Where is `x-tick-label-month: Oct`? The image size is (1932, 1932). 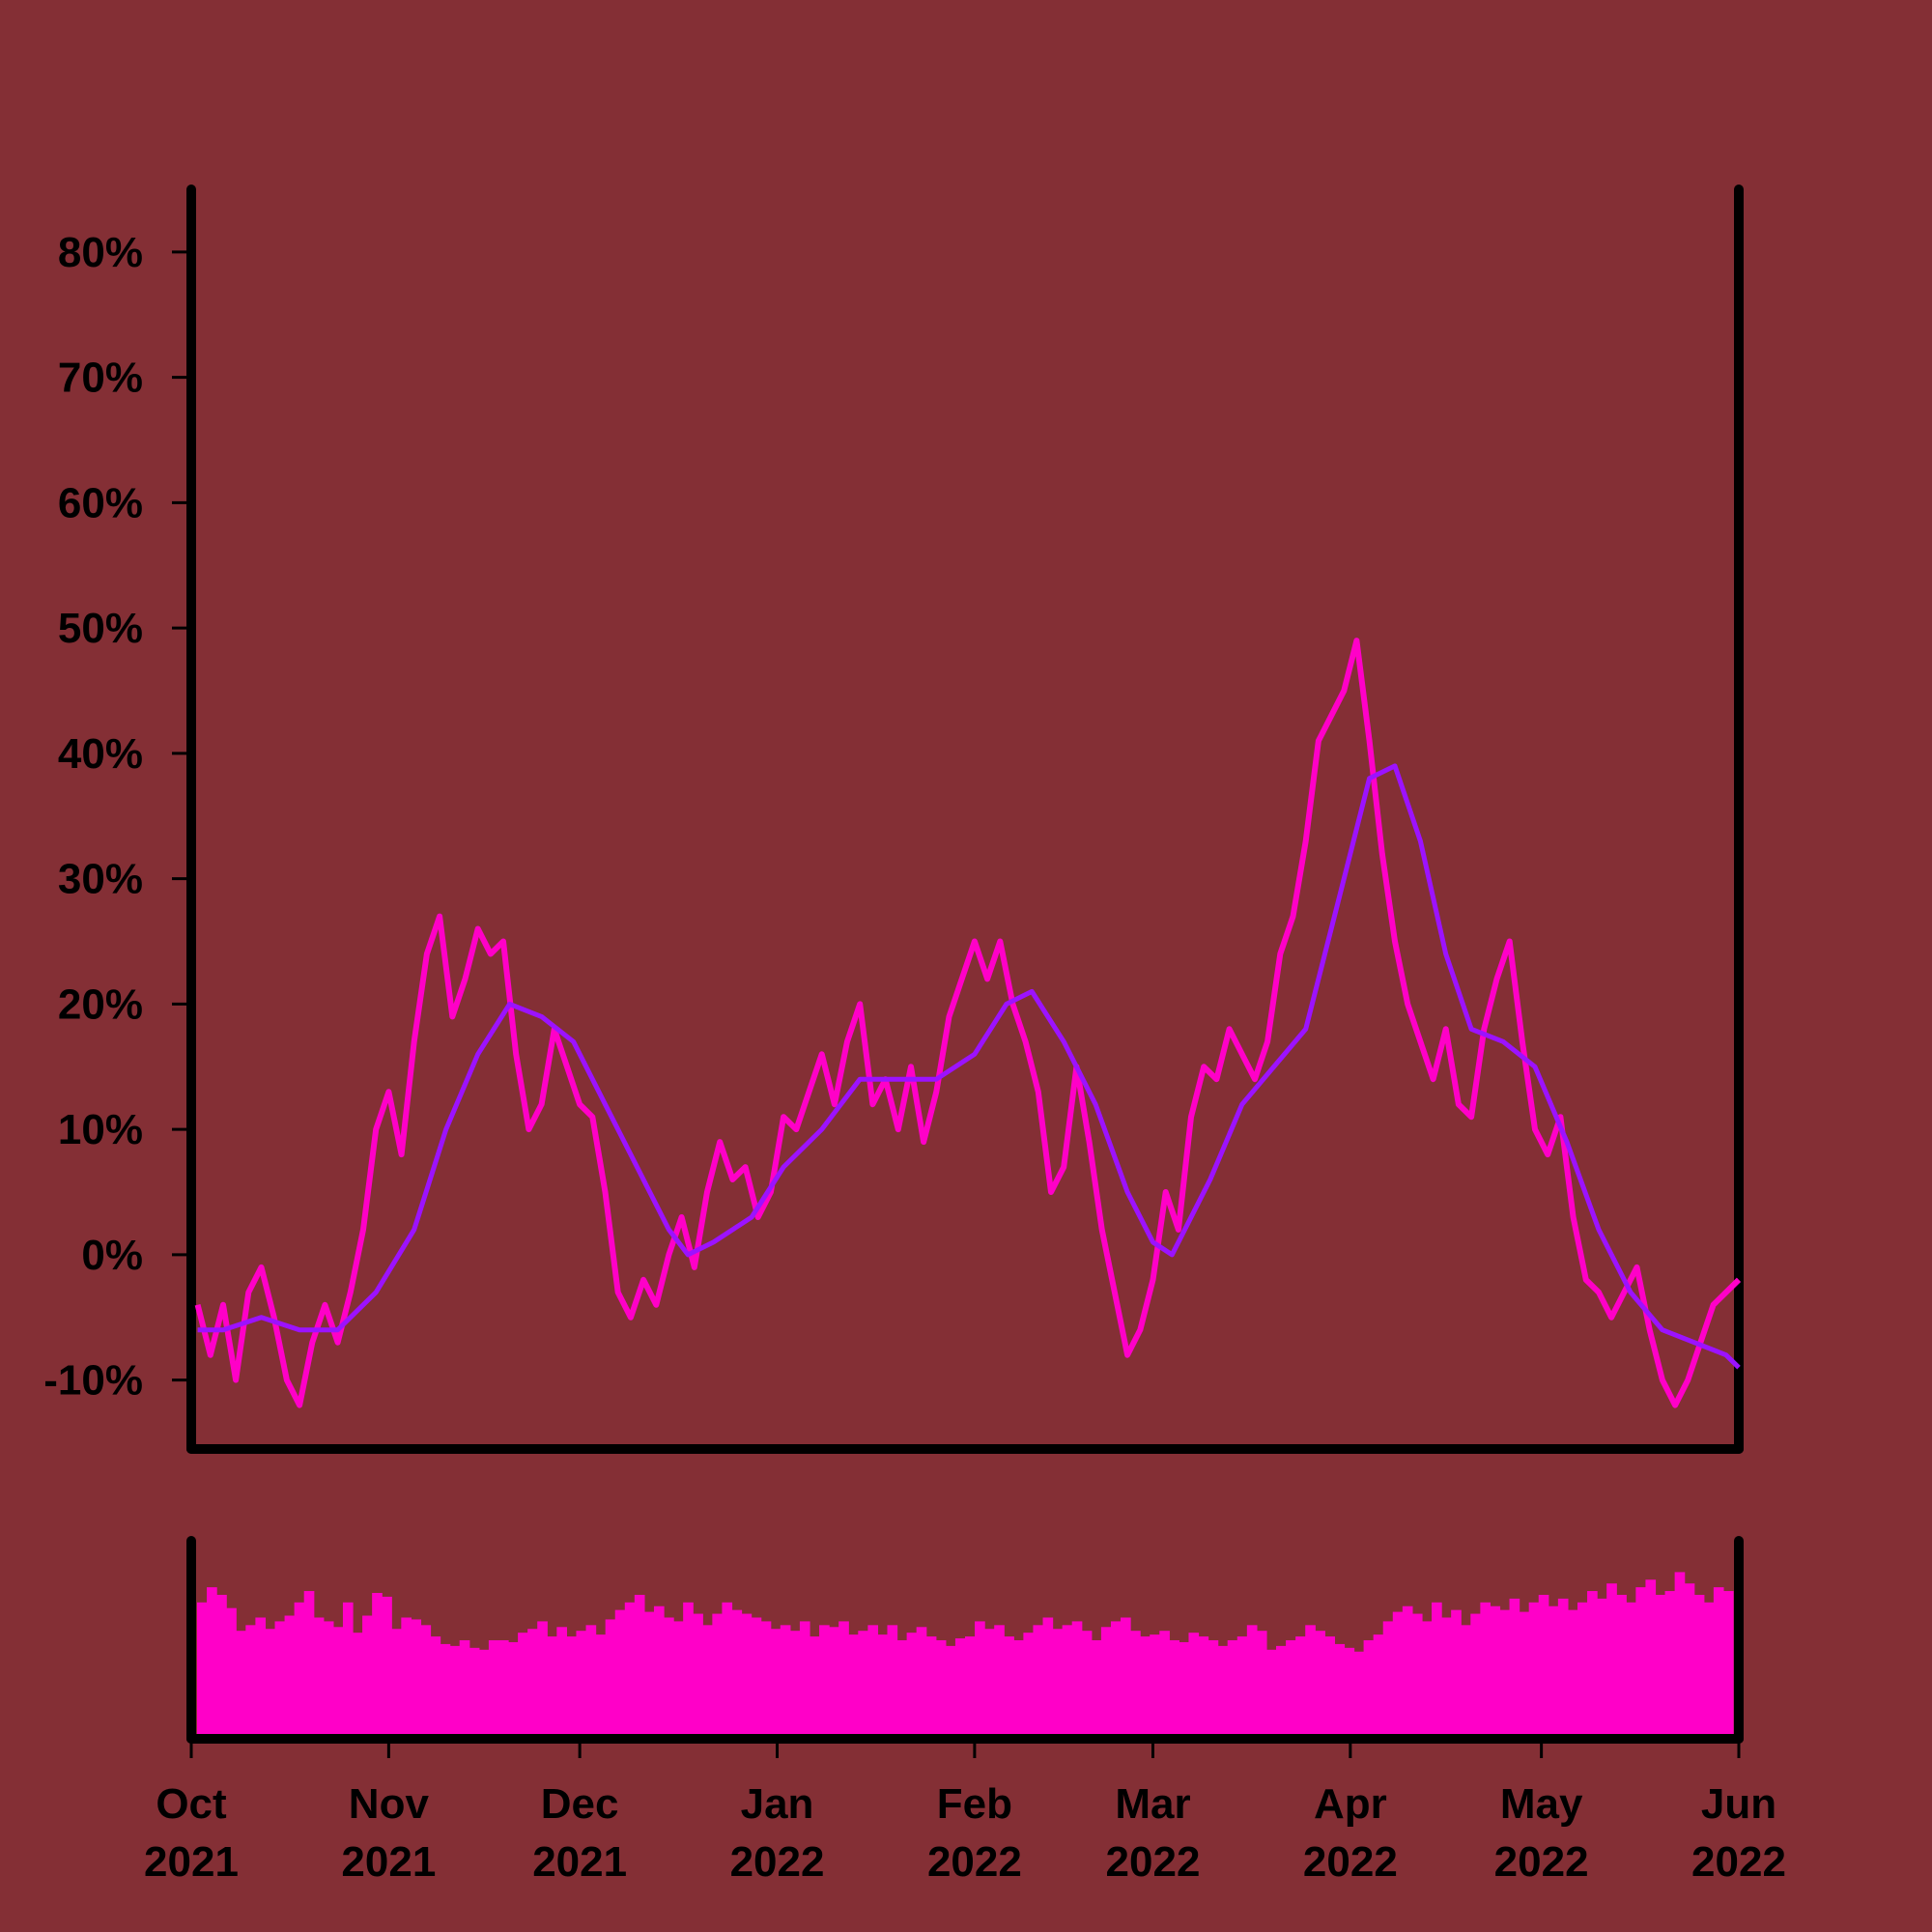
x-tick-label-month: Oct is located at coordinates (191, 1804).